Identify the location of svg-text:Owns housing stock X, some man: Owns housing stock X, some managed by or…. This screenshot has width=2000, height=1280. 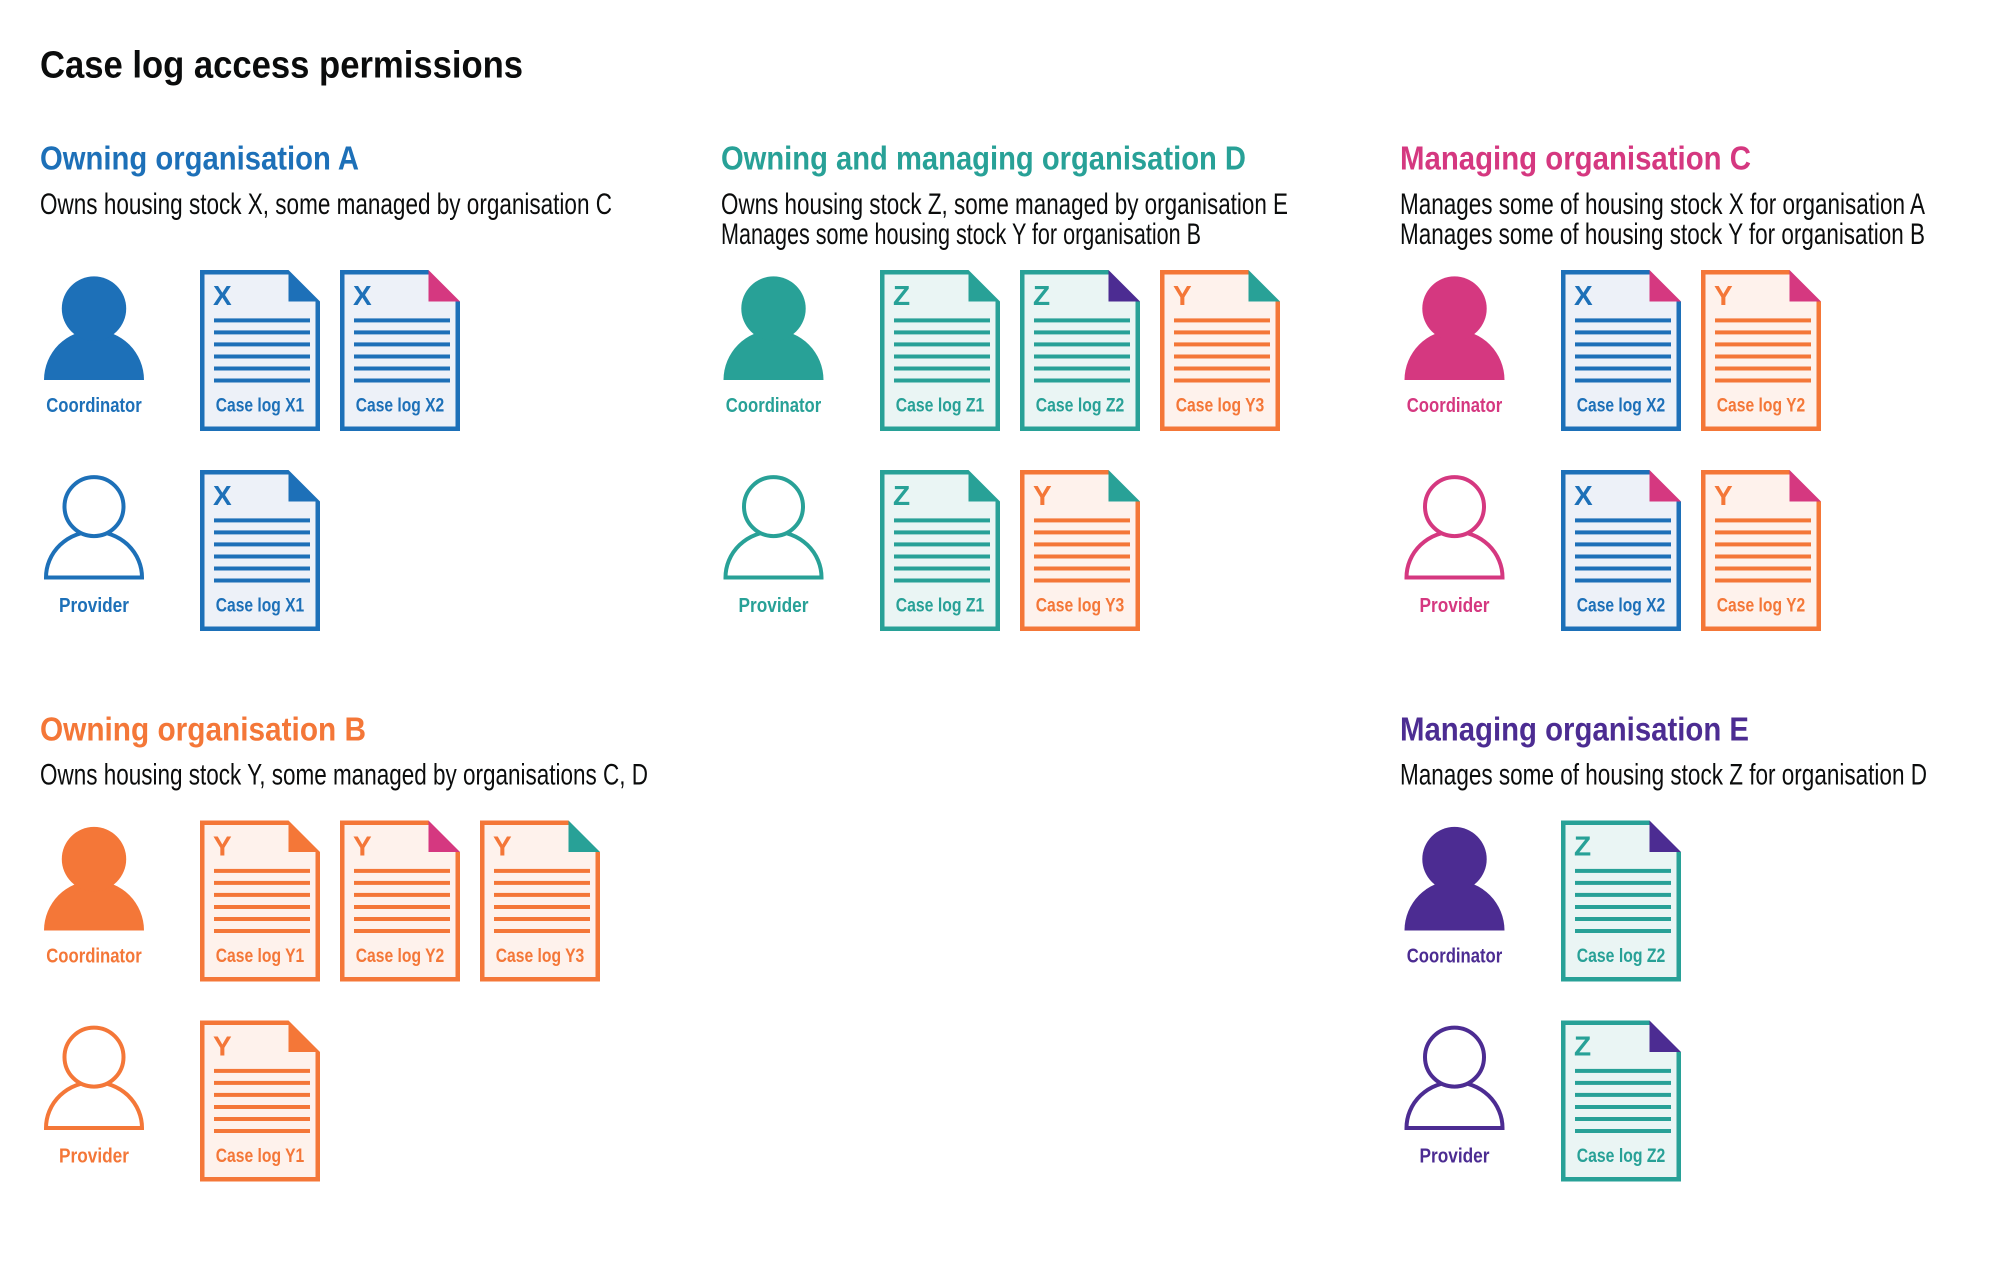
(326, 204).